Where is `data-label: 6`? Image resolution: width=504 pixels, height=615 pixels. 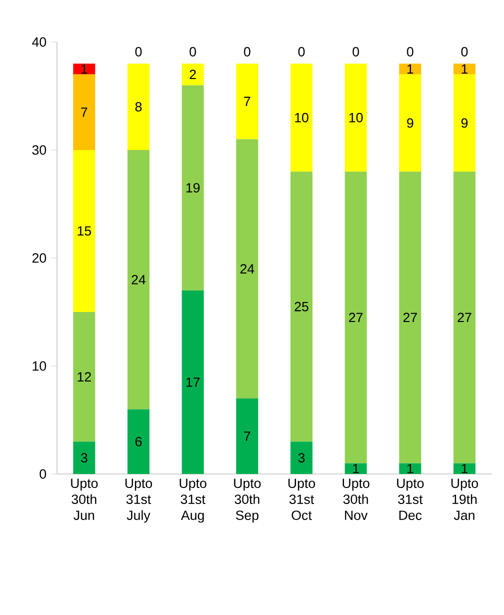 data-label: 6 is located at coordinates (138, 441).